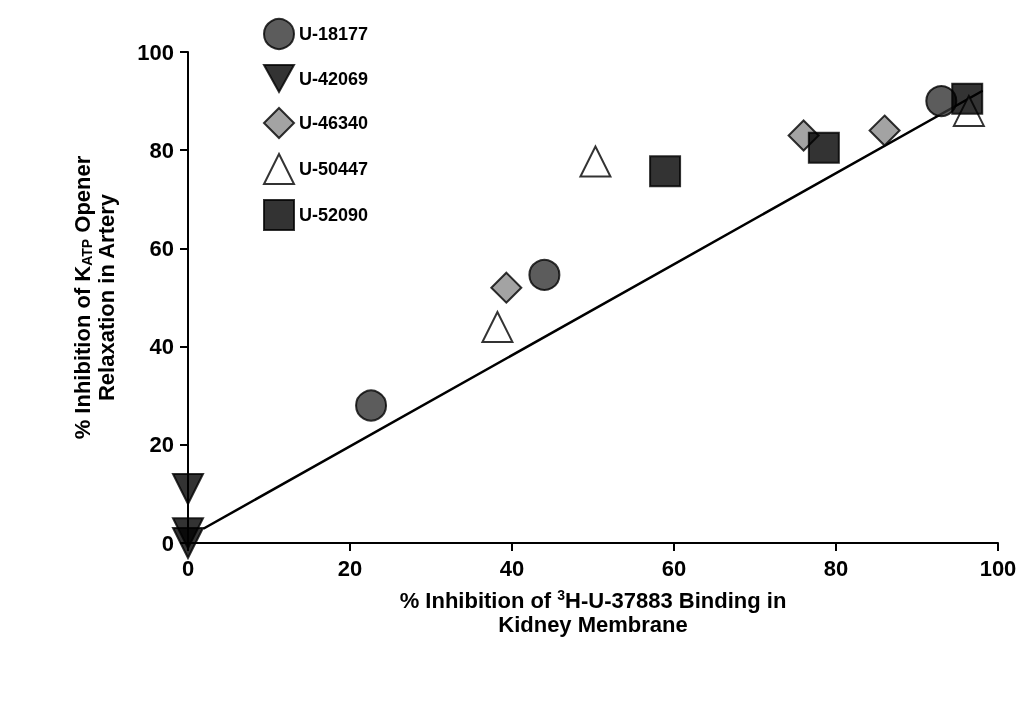  Describe the element at coordinates (161, 347) in the screenshot. I see `y-tick-label: 40` at that location.